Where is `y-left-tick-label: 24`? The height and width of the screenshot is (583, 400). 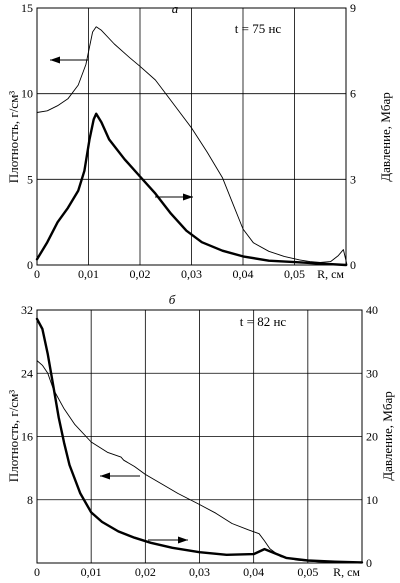 y-left-tick-label: 24 is located at coordinates (27, 373).